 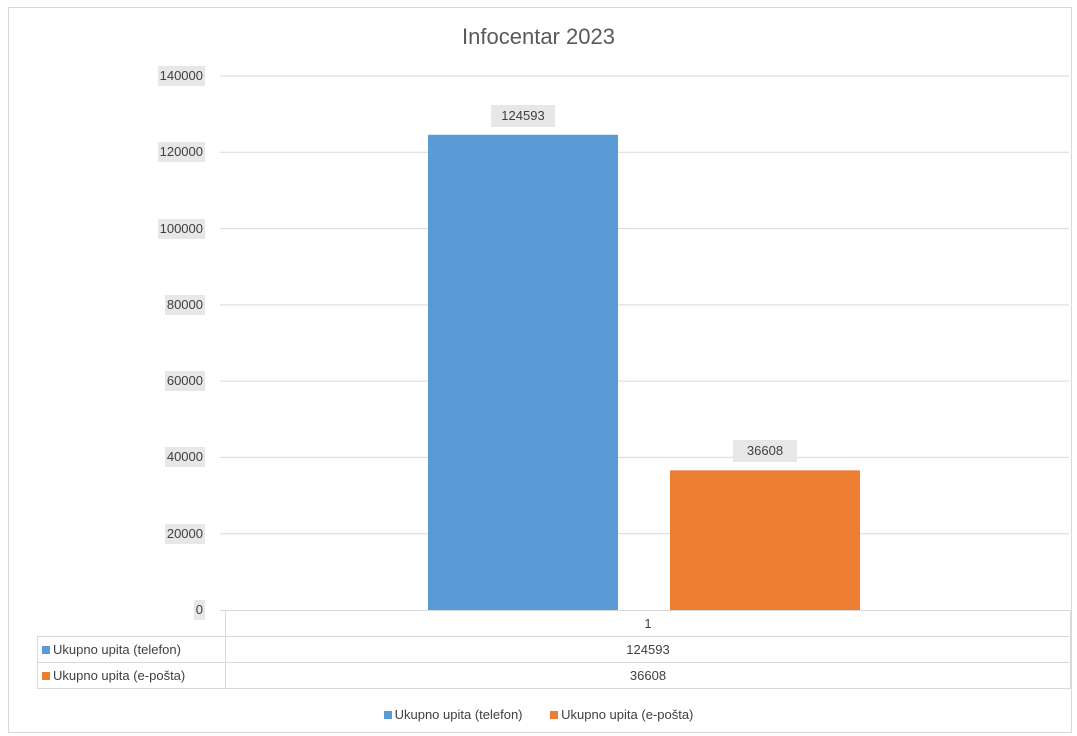 I want to click on legend-item: Ukupno upita (e-pošta), so click(x=621, y=714).